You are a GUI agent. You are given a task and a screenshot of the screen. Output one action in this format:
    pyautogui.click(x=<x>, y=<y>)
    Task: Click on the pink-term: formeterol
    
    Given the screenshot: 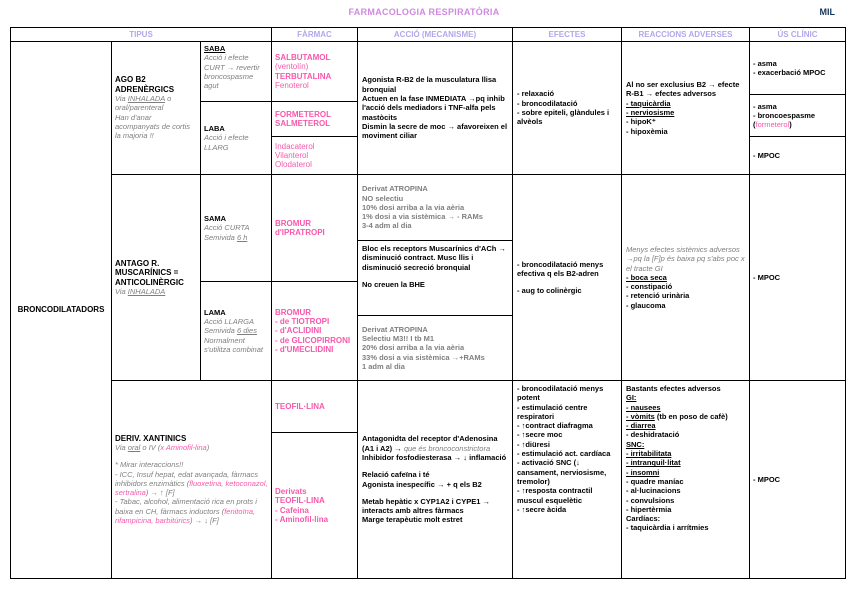 What is the action you would take?
    pyautogui.click(x=772, y=125)
    